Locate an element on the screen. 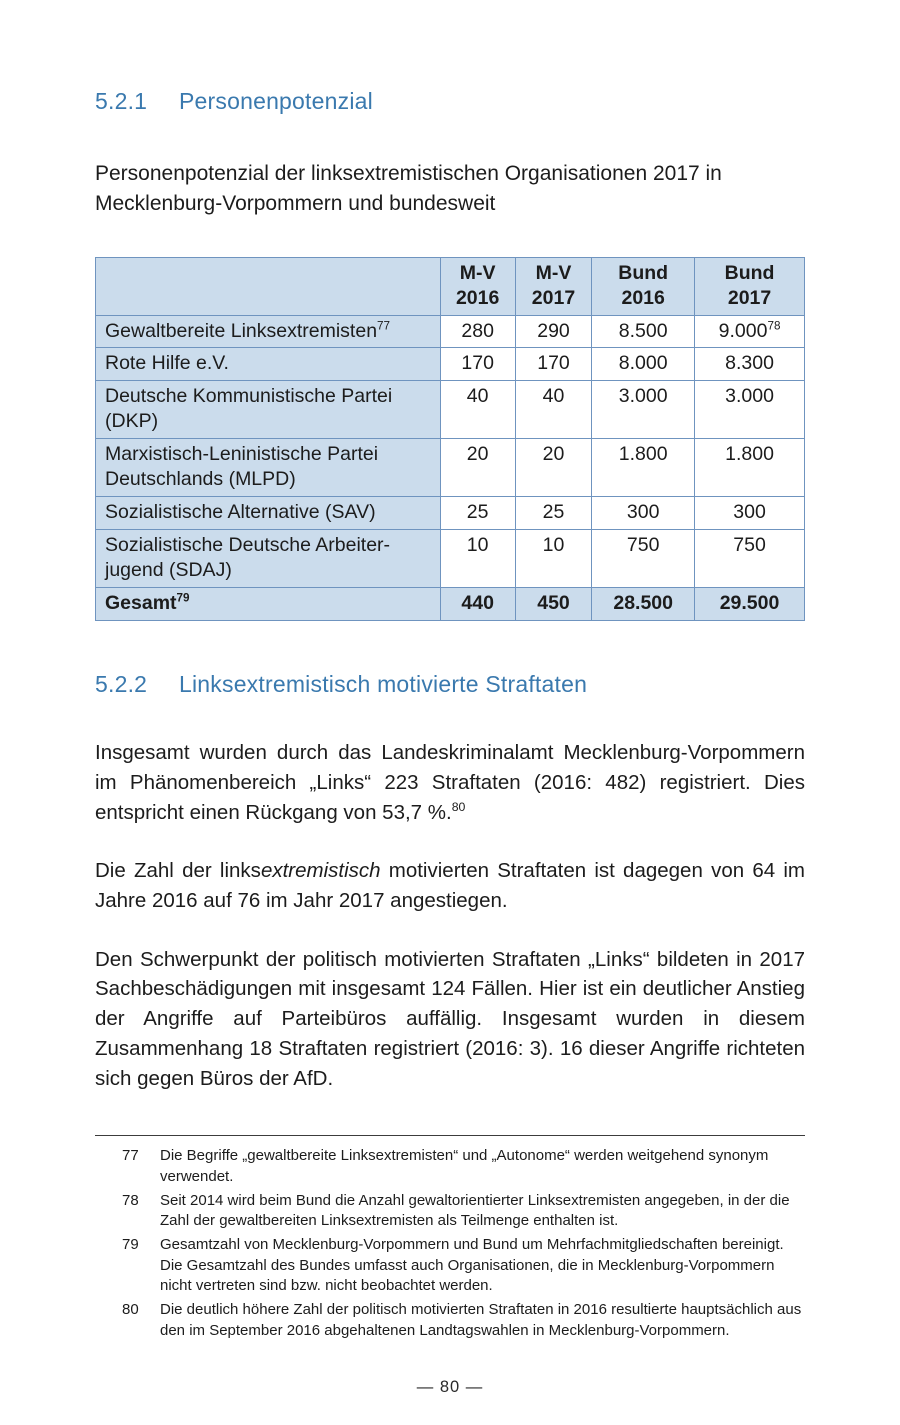  footnote-separator is located at coordinates (450, 1136).